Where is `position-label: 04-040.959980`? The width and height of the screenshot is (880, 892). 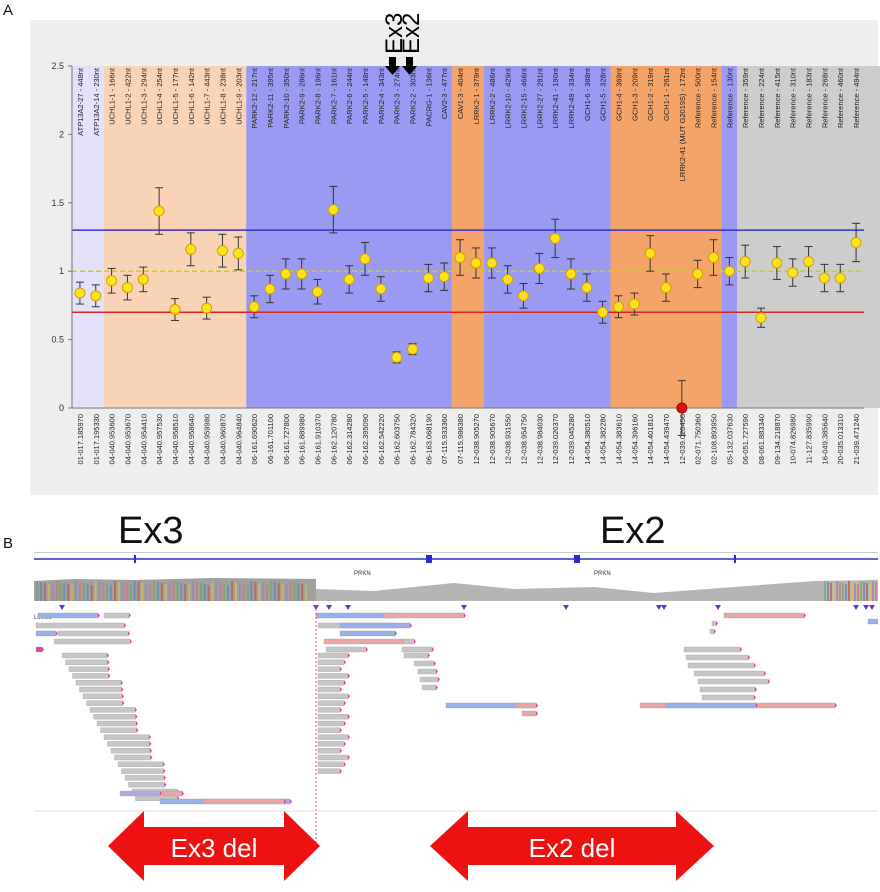
position-label: 04-040.959980 is located at coordinates (207, 439).